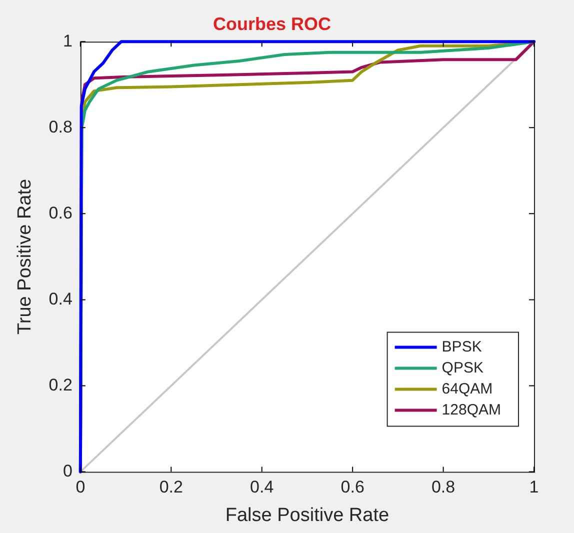 The image size is (574, 533). Describe the element at coordinates (462, 347) in the screenshot. I see `legend-label: BPSK` at that location.